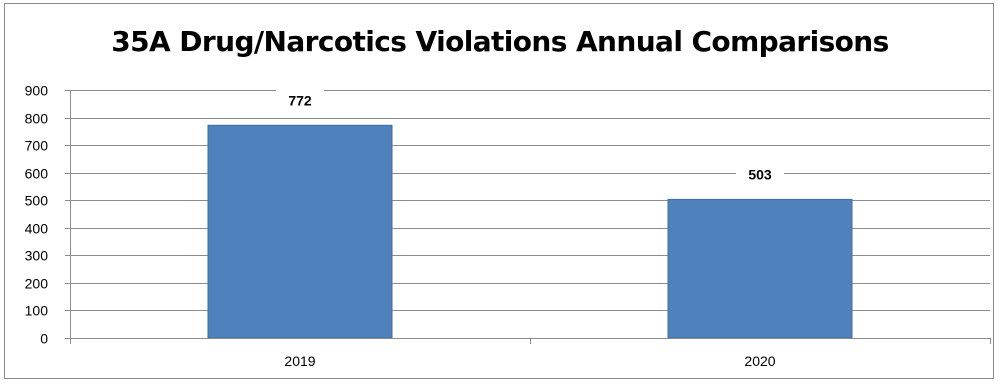  I want to click on y-tick-label: 400, so click(37, 229).